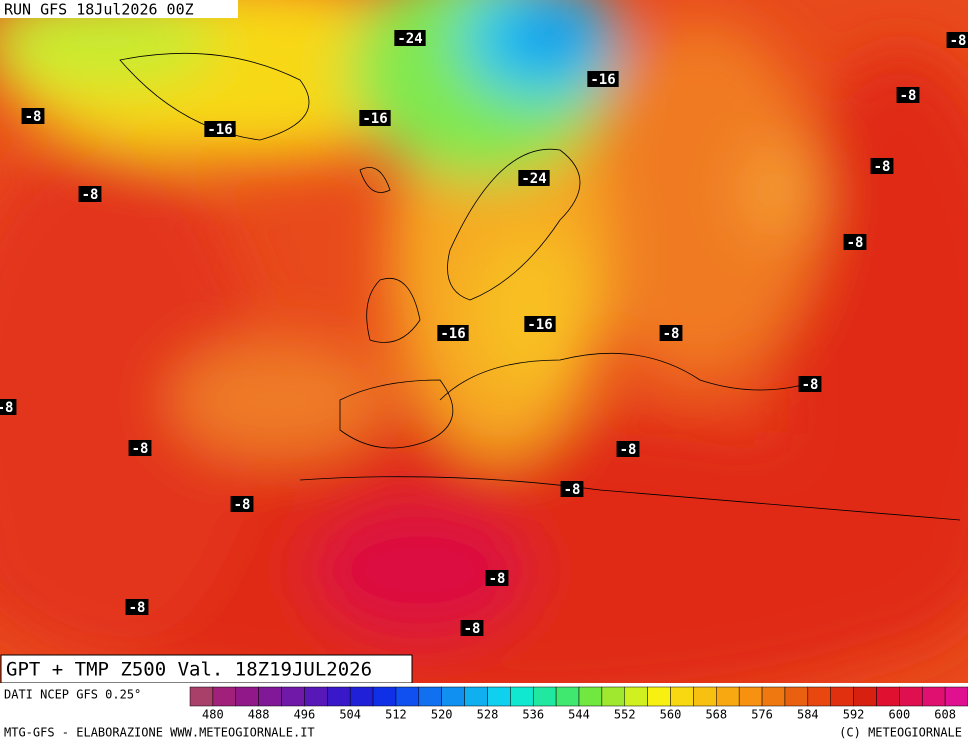 This screenshot has height=749, width=968. Describe the element at coordinates (533, 715) in the screenshot. I see `colorbar-tick-label: 536` at that location.